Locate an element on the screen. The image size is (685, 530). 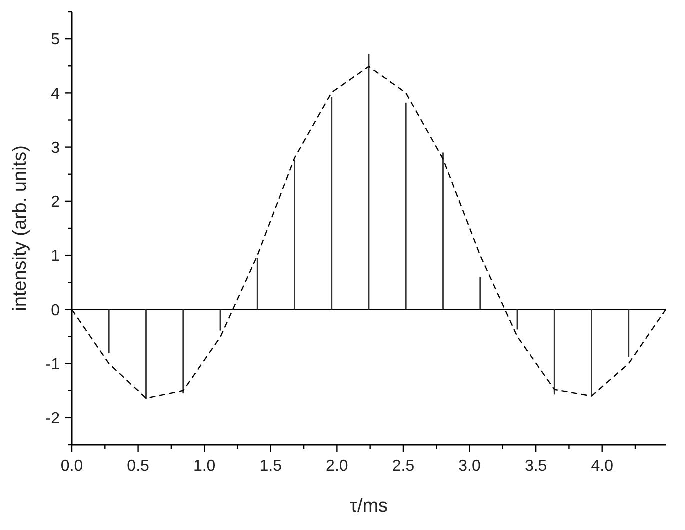
x-tick-label: 3.0 is located at coordinates (469, 466).